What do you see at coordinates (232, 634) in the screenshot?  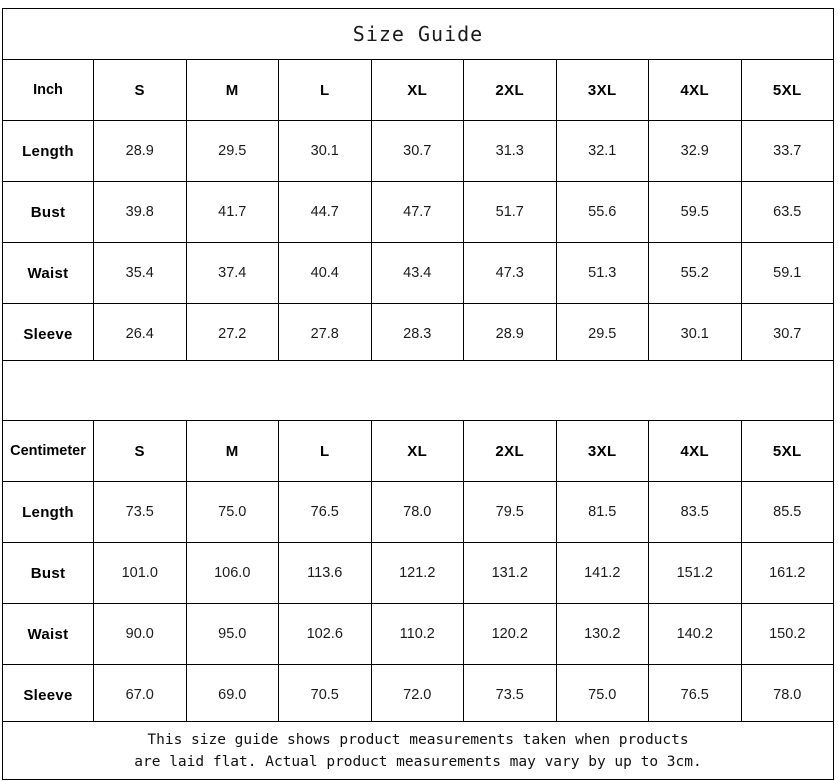 I see `cm-waist-m: 95.0` at bounding box center [232, 634].